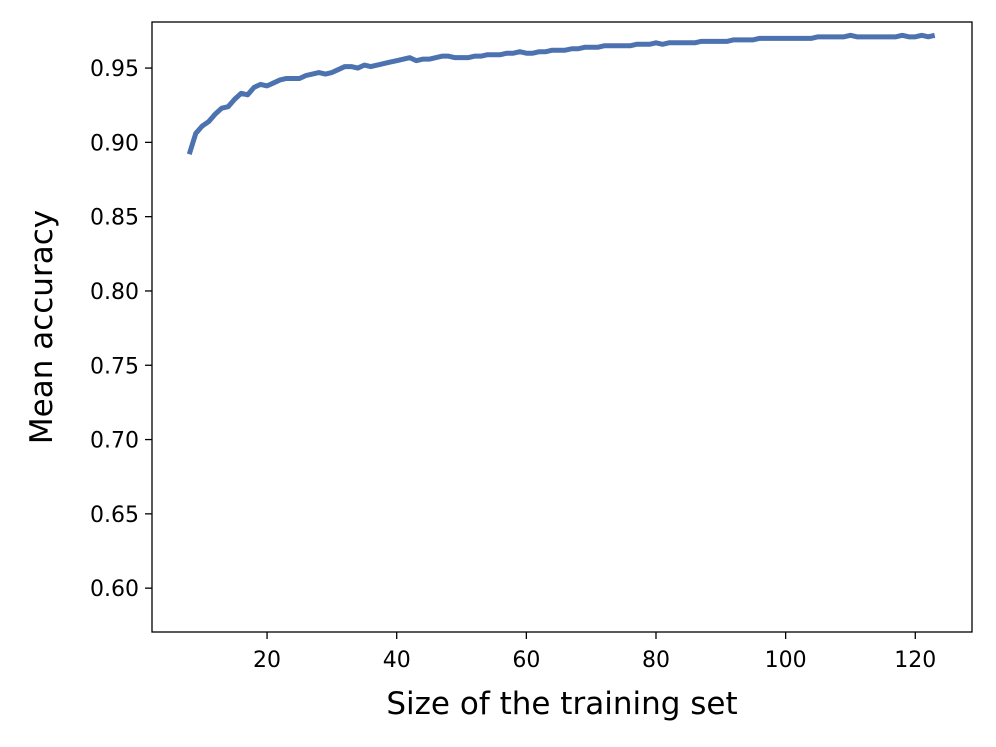  What do you see at coordinates (114, 441) in the screenshot?
I see `y-tick-label: 0.70` at bounding box center [114, 441].